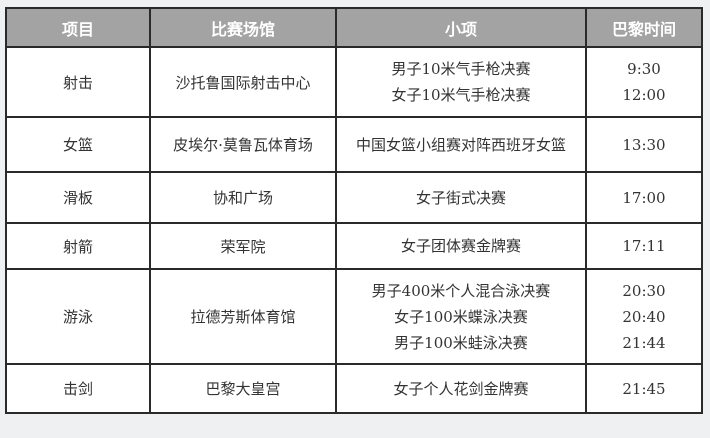 This screenshot has width=710, height=438. I want to click on event-name: 女子100米蝶泳决赛, so click(461, 316).